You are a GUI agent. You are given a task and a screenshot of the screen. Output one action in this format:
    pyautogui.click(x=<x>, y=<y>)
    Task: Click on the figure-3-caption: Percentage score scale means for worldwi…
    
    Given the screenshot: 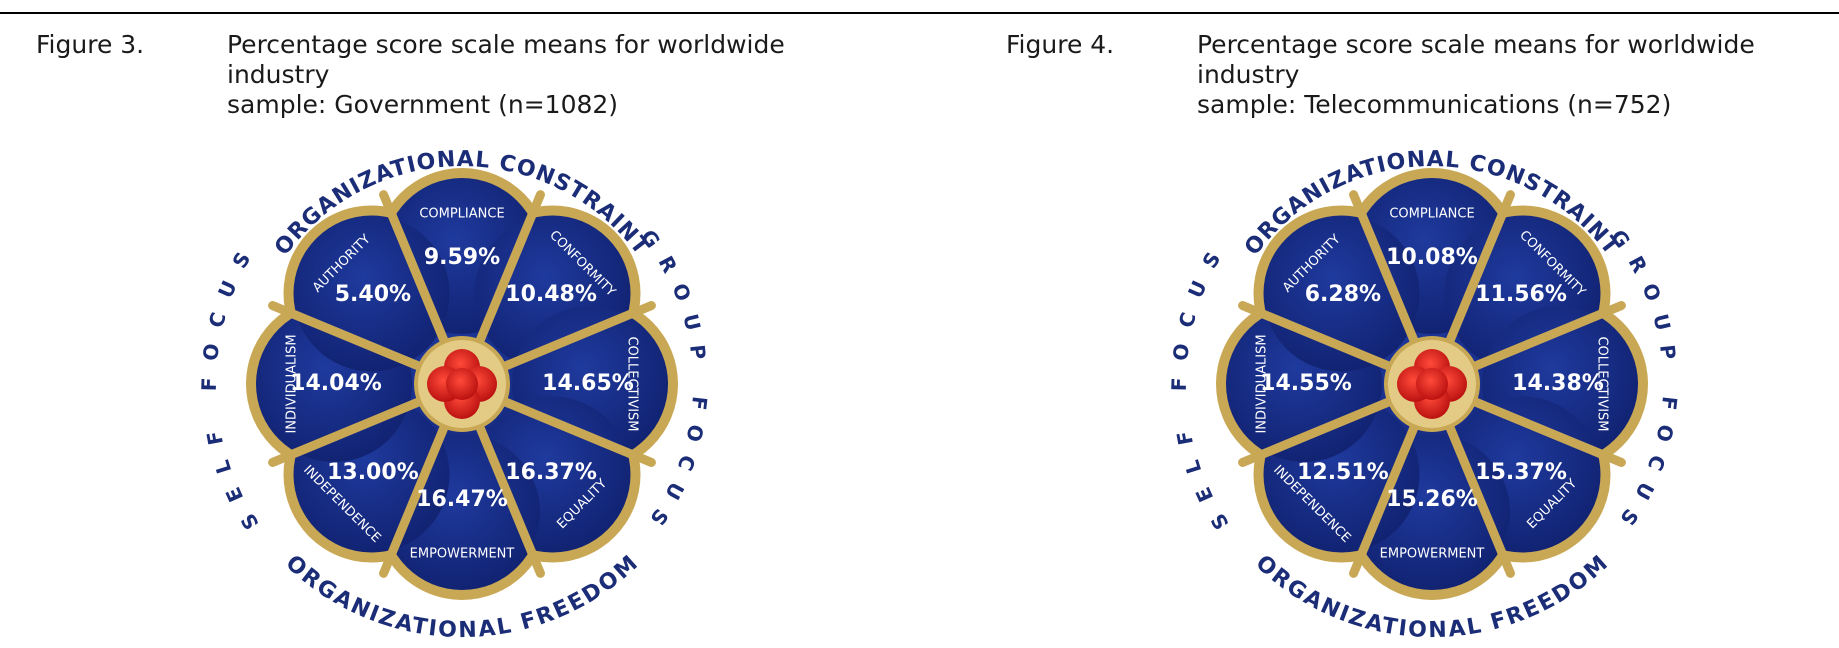 What is the action you would take?
    pyautogui.click(x=506, y=74)
    